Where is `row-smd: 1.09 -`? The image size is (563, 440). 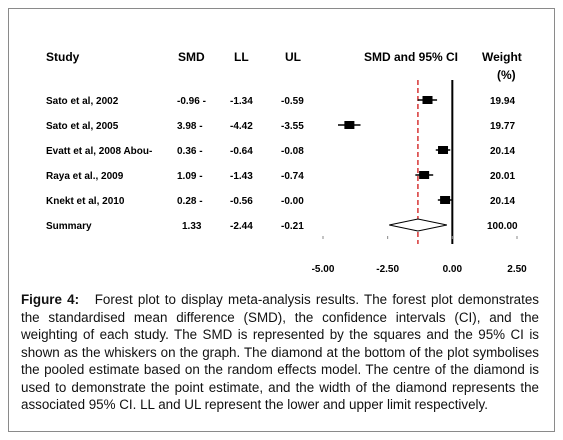 row-smd: 1.09 - is located at coordinates (190, 176).